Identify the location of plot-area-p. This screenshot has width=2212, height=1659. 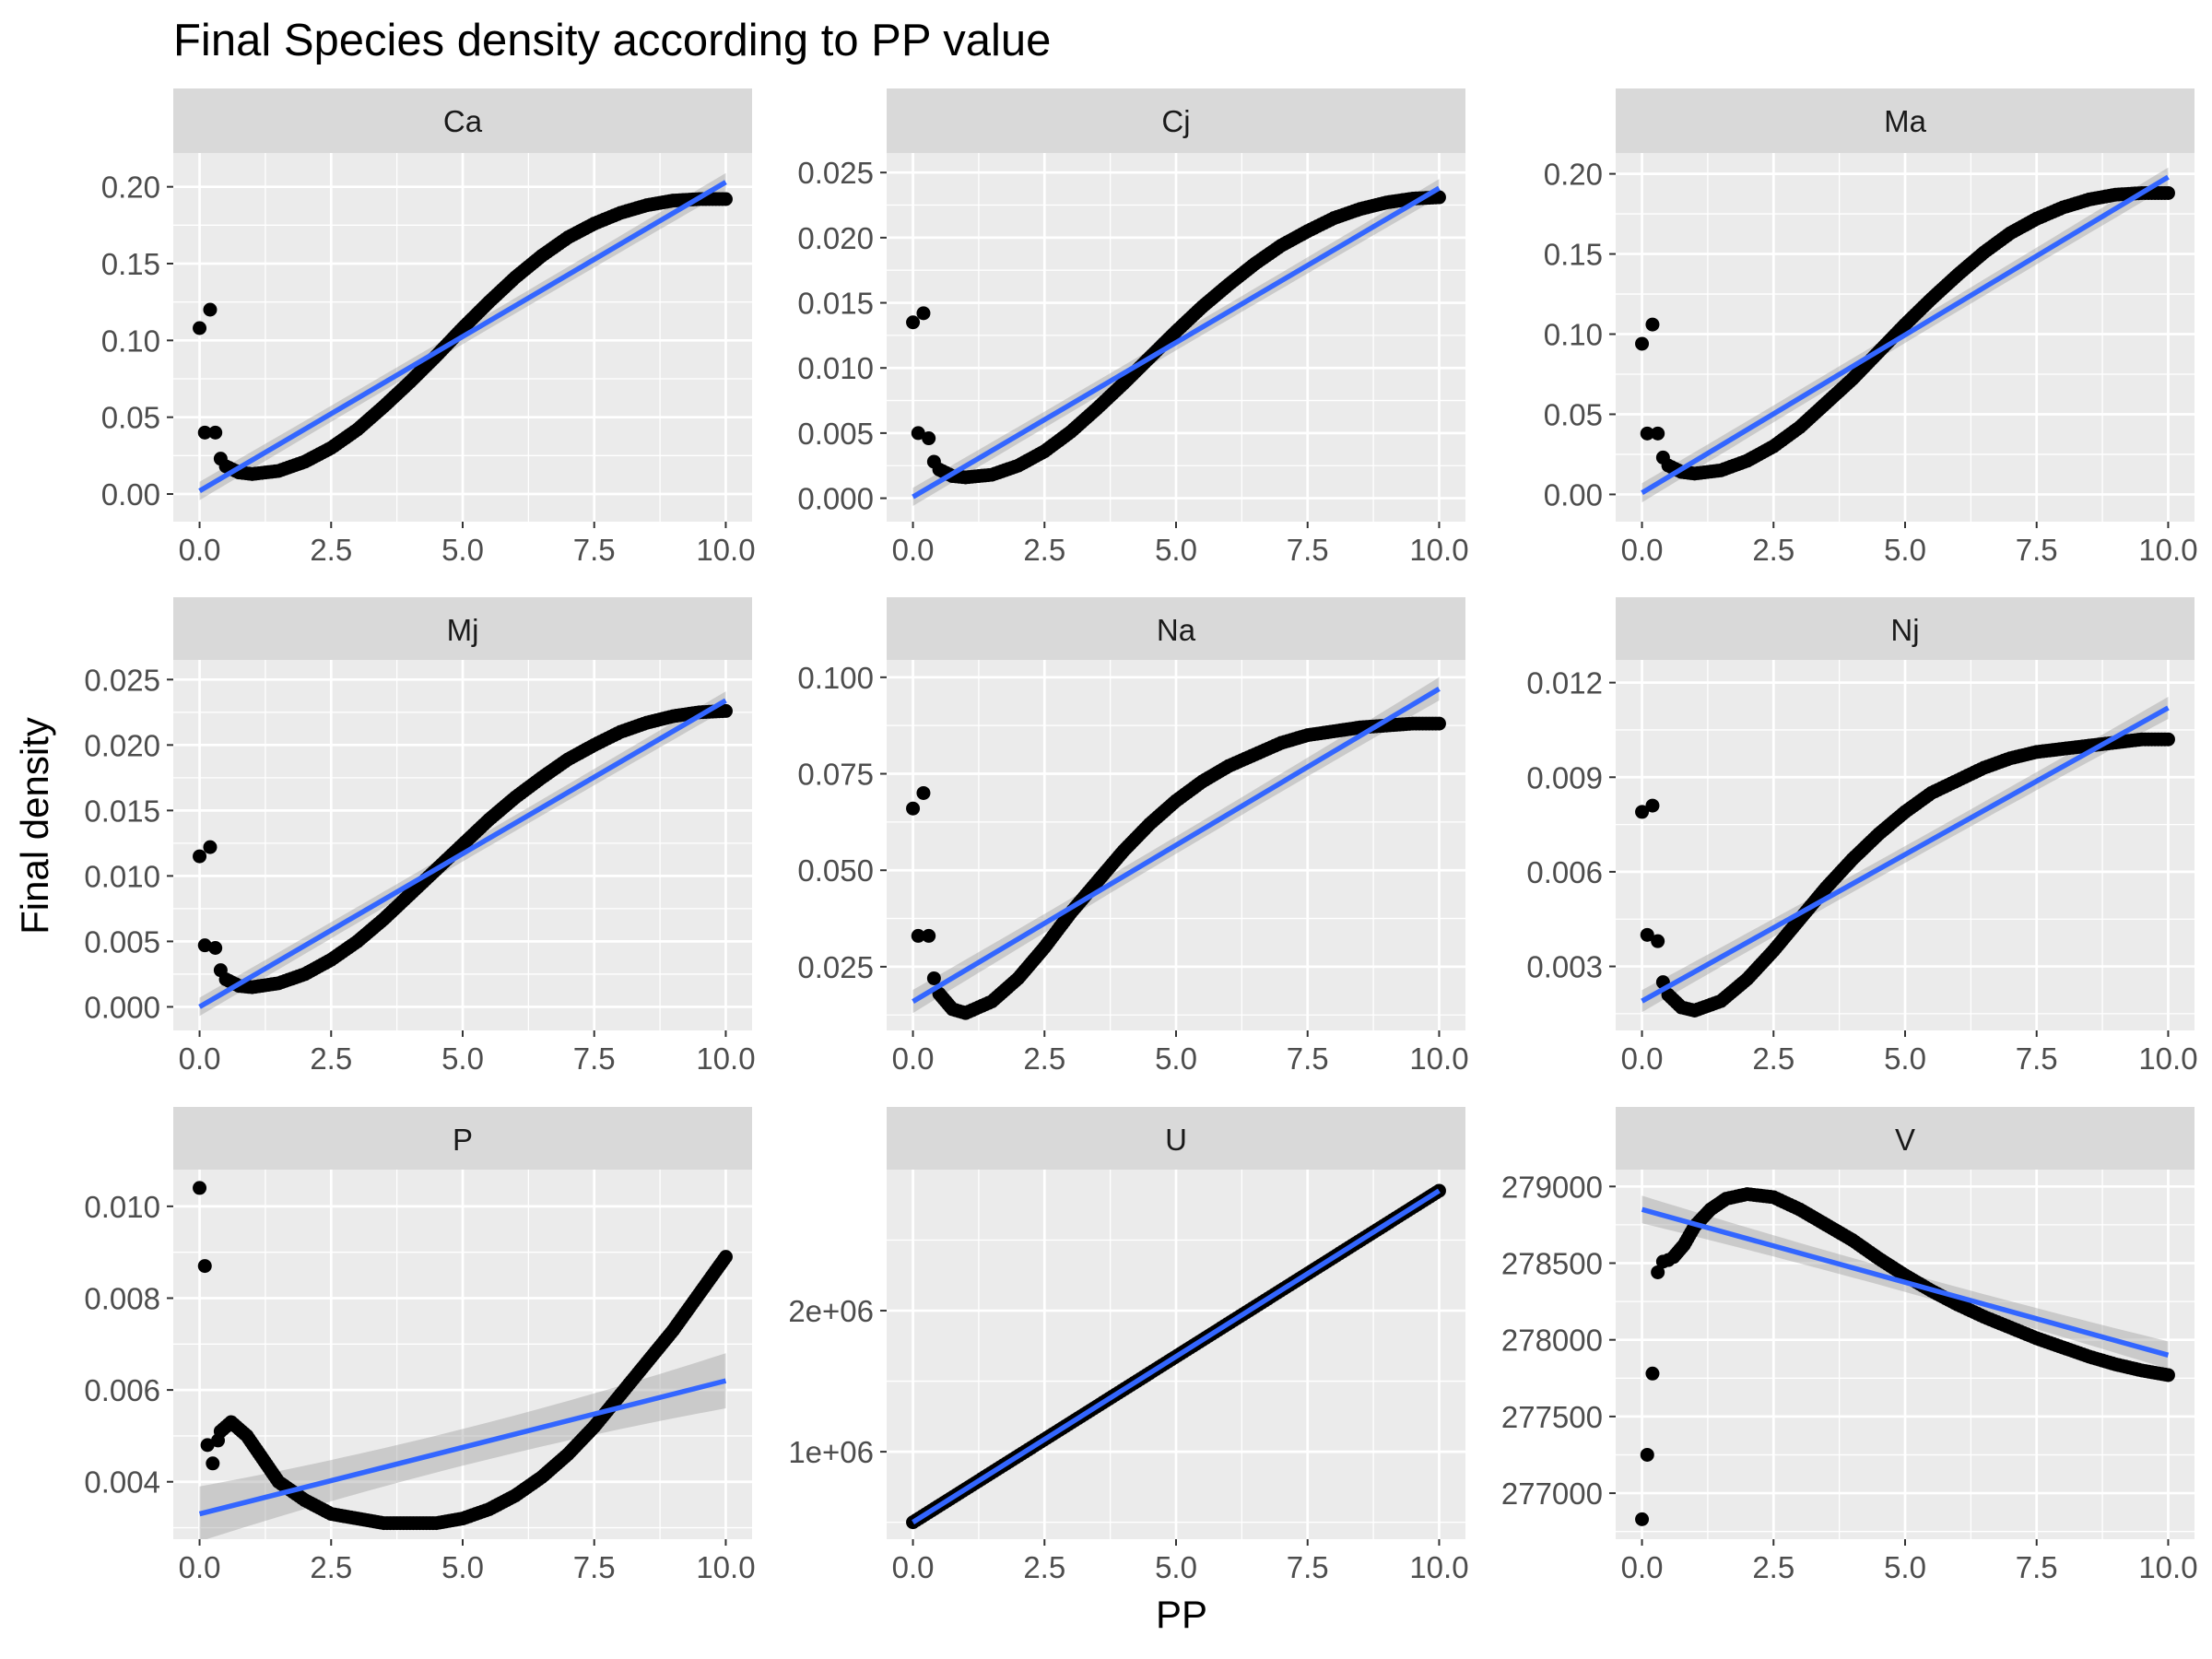
(463, 1360).